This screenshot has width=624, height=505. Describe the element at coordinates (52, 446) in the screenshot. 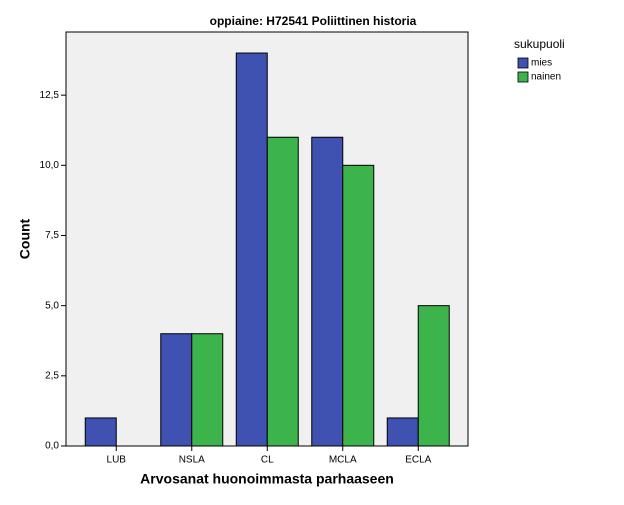

I see `y-tick-label: 0,0` at that location.